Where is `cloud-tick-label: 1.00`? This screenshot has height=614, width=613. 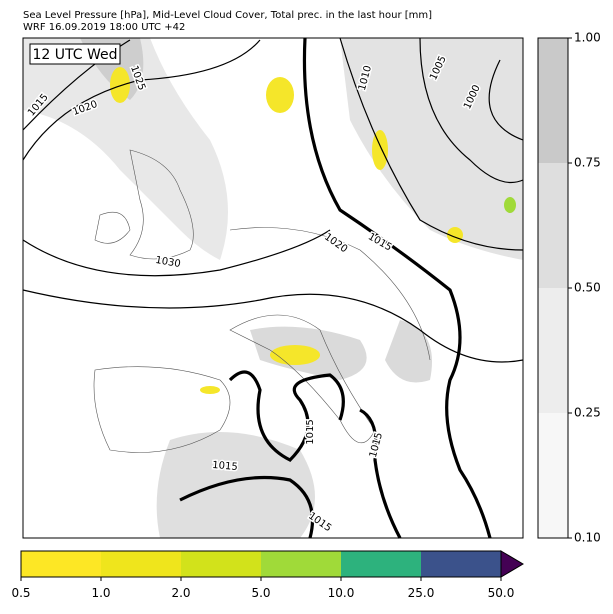 cloud-tick-label: 1.00 is located at coordinates (587, 38).